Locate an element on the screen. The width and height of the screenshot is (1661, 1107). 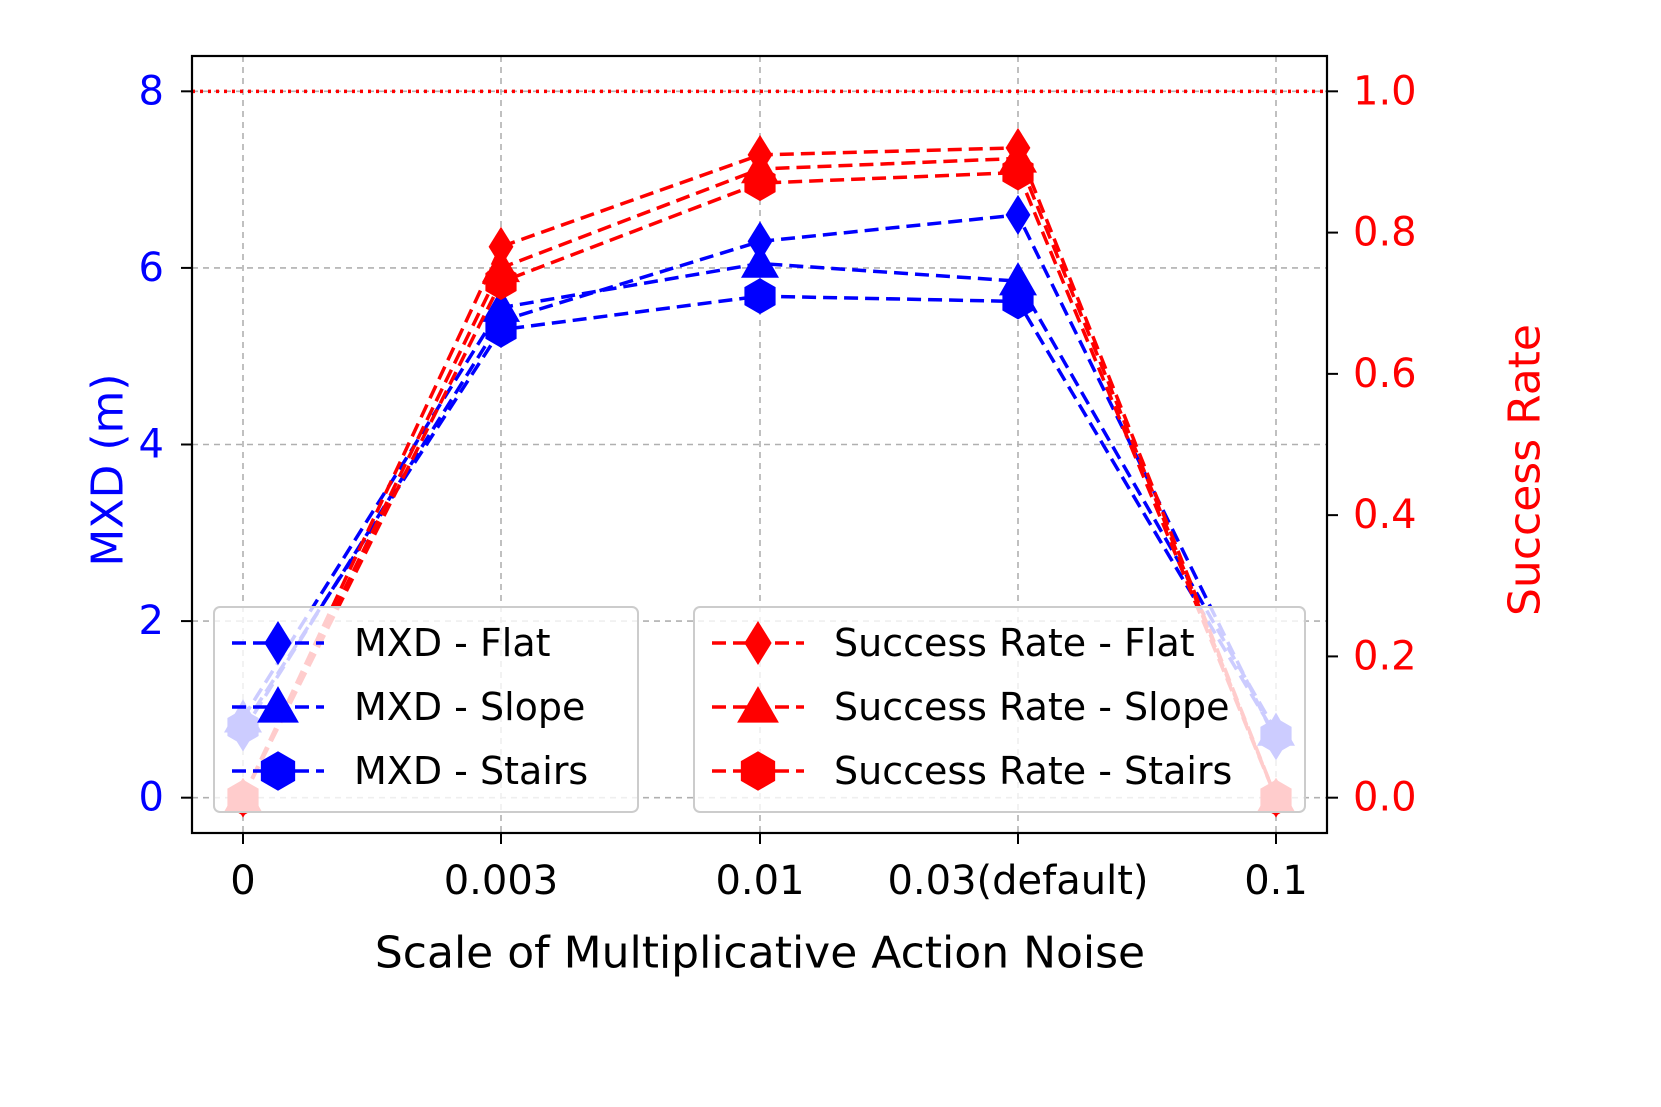
x-axis-label: Scale of Multiplicative Action Noise is located at coordinates (760, 953).